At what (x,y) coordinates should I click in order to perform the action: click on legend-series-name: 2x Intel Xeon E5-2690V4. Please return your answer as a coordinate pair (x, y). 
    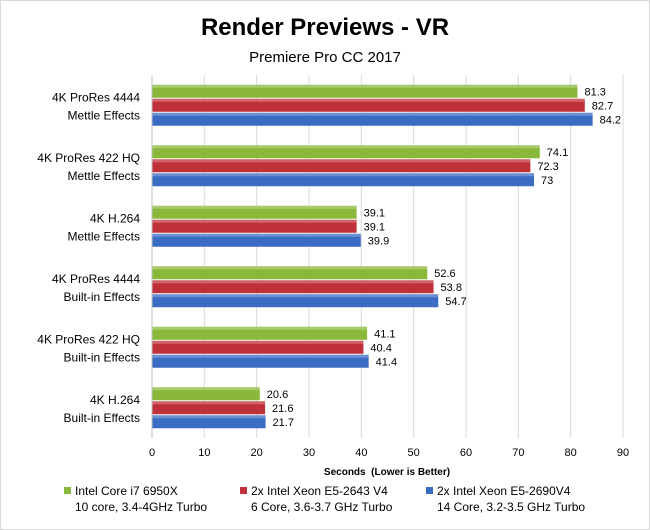
    Looking at the image, I should click on (504, 491).